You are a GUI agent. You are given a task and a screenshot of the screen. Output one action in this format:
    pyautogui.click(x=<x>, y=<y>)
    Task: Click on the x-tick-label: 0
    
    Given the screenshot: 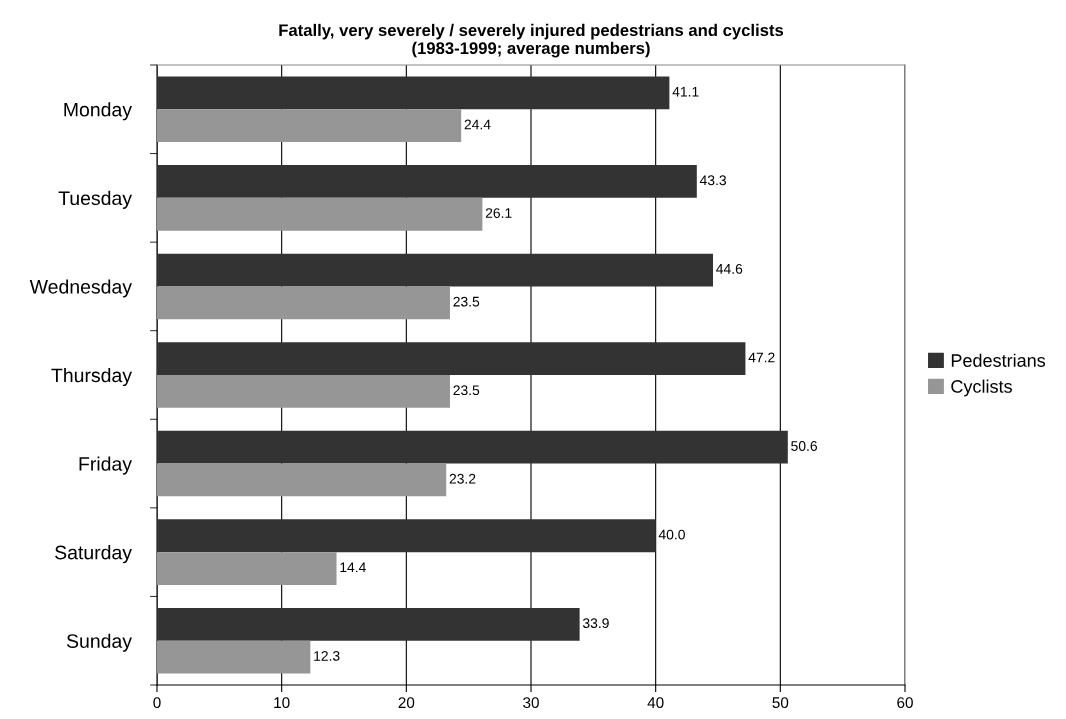 What is the action you would take?
    pyautogui.click(x=157, y=703)
    